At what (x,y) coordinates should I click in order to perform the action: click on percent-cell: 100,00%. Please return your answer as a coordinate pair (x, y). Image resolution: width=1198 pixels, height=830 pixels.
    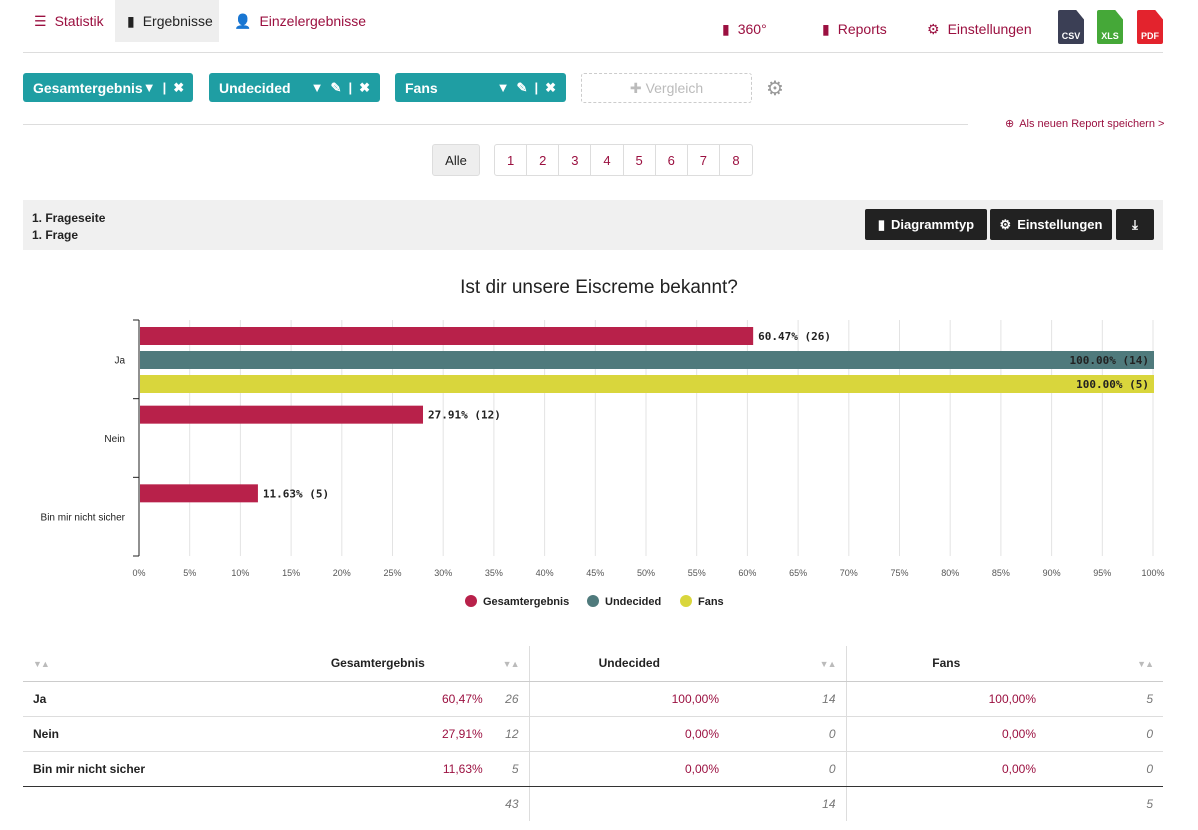
    Looking at the image, I should click on (628, 699).